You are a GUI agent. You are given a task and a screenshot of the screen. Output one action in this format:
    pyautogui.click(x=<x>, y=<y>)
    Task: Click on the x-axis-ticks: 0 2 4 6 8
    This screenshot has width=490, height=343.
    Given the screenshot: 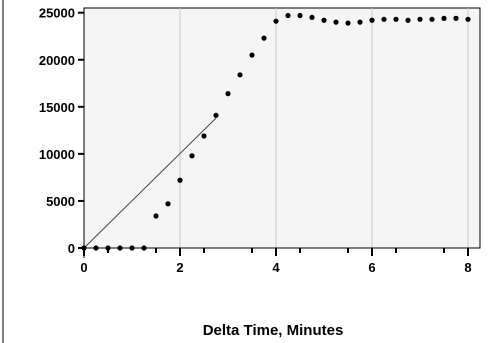 What is the action you would take?
    pyautogui.click(x=276, y=261)
    